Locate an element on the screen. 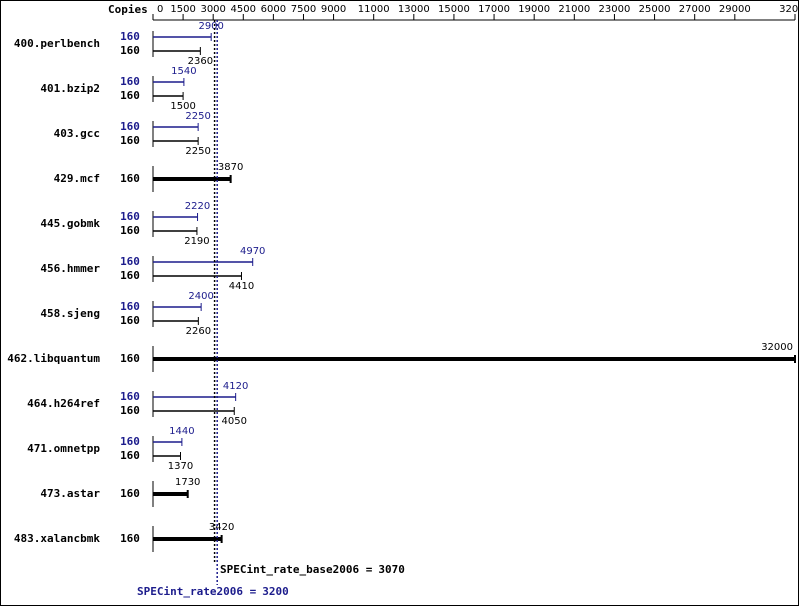  value-label: 4970 is located at coordinates (252, 251).